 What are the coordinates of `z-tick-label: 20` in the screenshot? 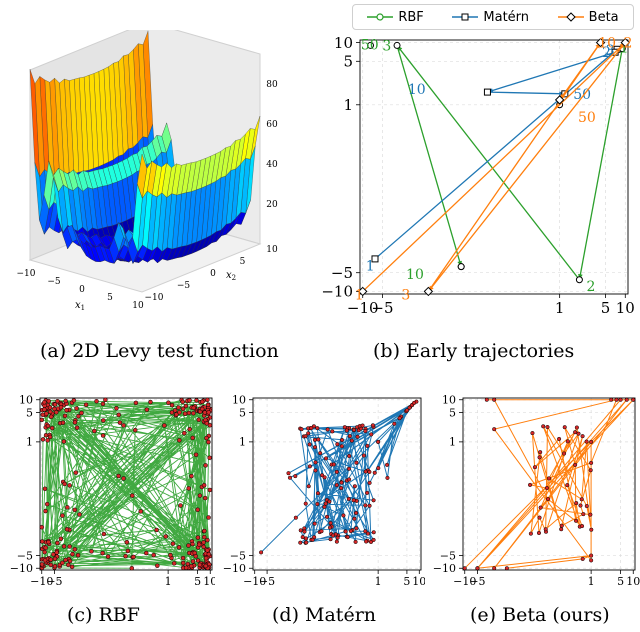 It's located at (272, 205).